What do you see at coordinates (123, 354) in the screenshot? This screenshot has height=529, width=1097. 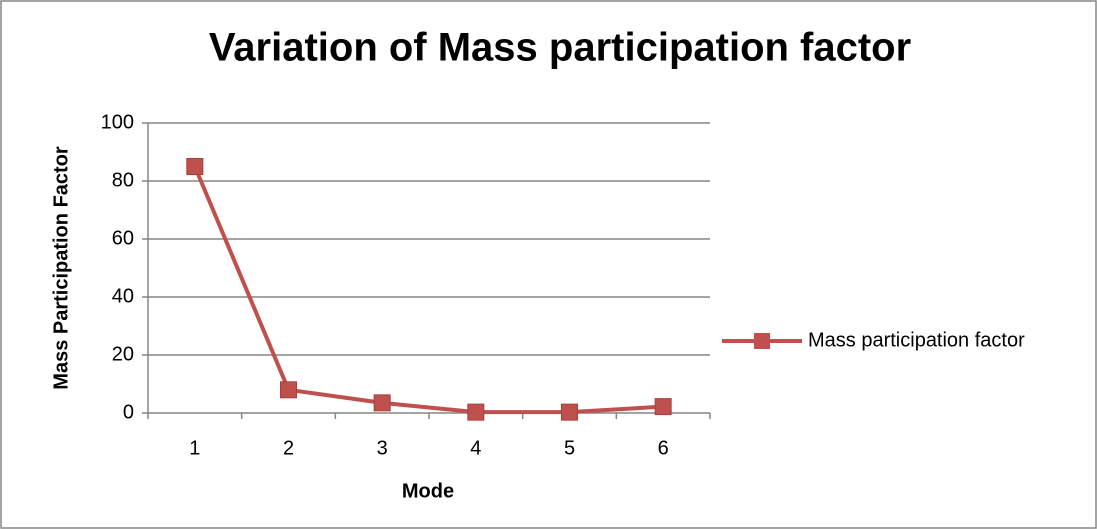 I see `y-tick-label: 20` at bounding box center [123, 354].